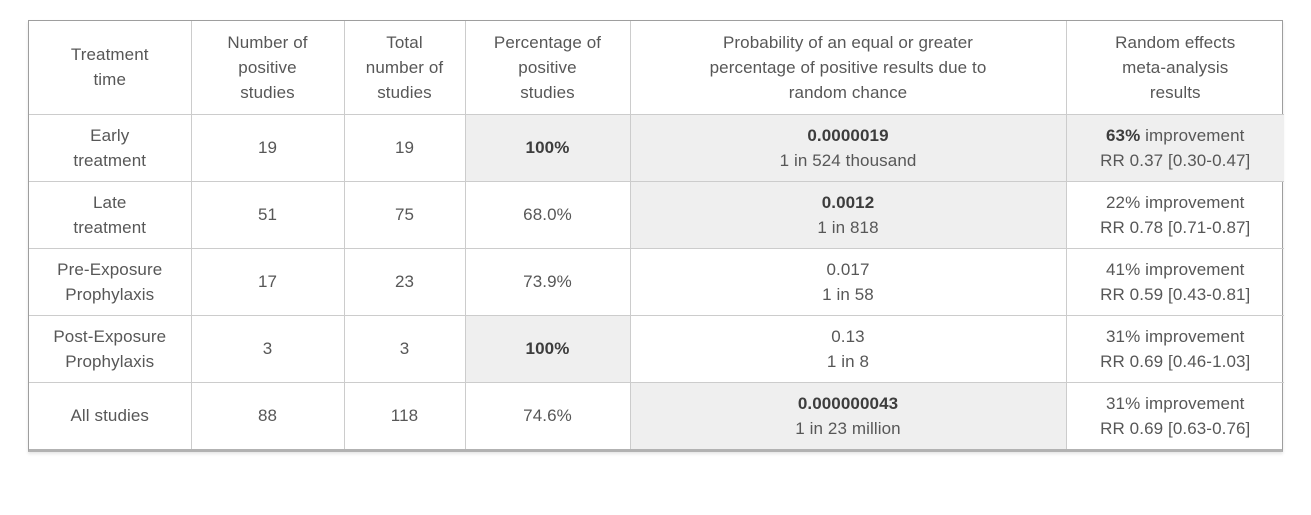  Describe the element at coordinates (1174, 68) in the screenshot. I see `header-meta-analysis-results: Random effects meta-analysis results` at that location.